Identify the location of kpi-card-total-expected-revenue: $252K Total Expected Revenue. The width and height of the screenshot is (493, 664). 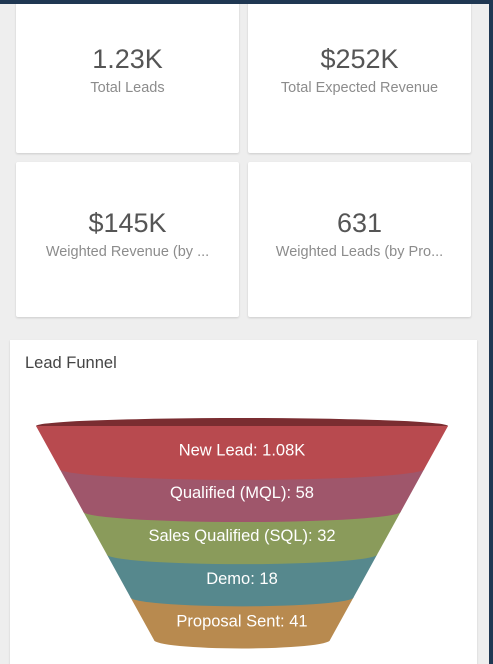
(359, 78).